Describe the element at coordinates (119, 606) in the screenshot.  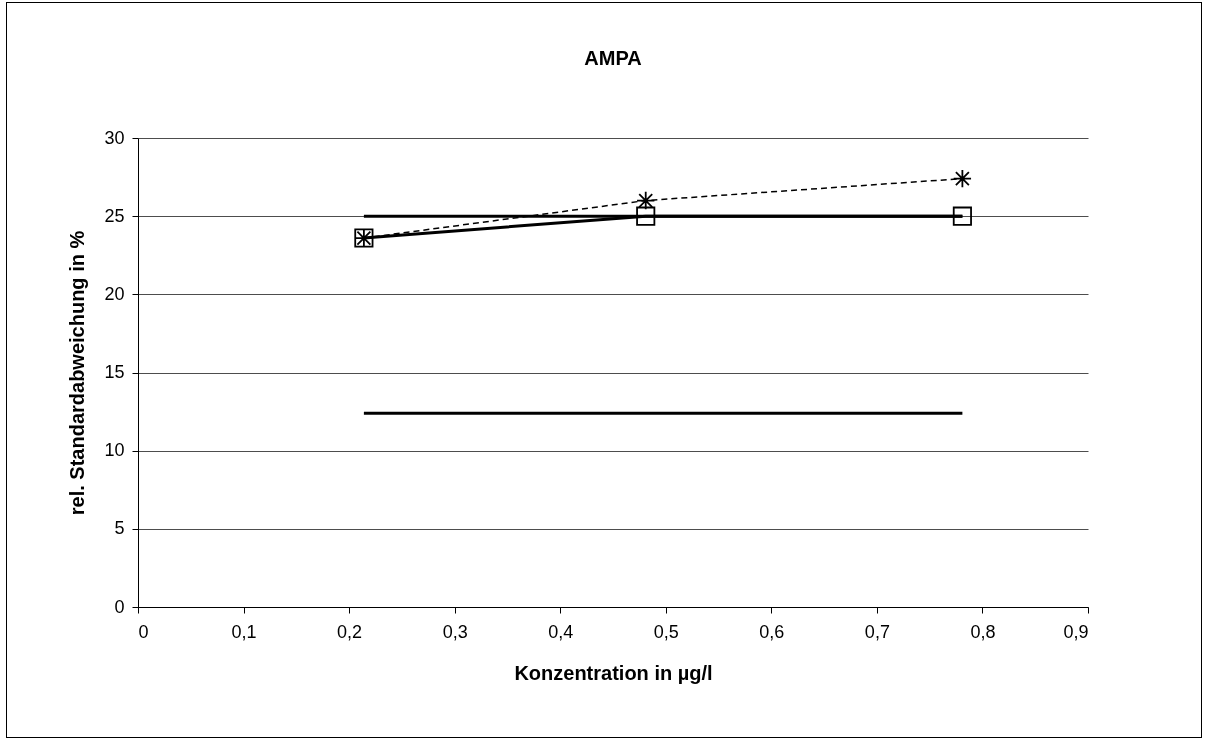
I see `y-tick-label: 0` at that location.